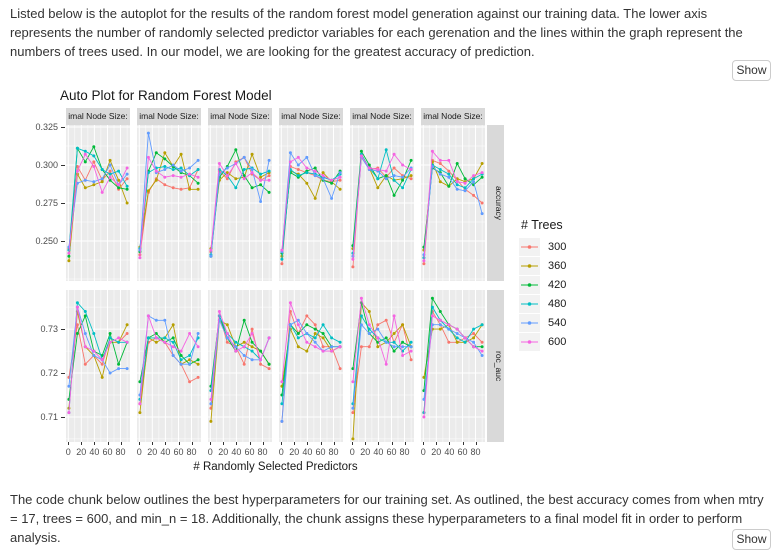 The height and width of the screenshot is (550, 778). Describe the element at coordinates (46, 165) in the screenshot. I see `y-tick-label: 0.300` at that location.